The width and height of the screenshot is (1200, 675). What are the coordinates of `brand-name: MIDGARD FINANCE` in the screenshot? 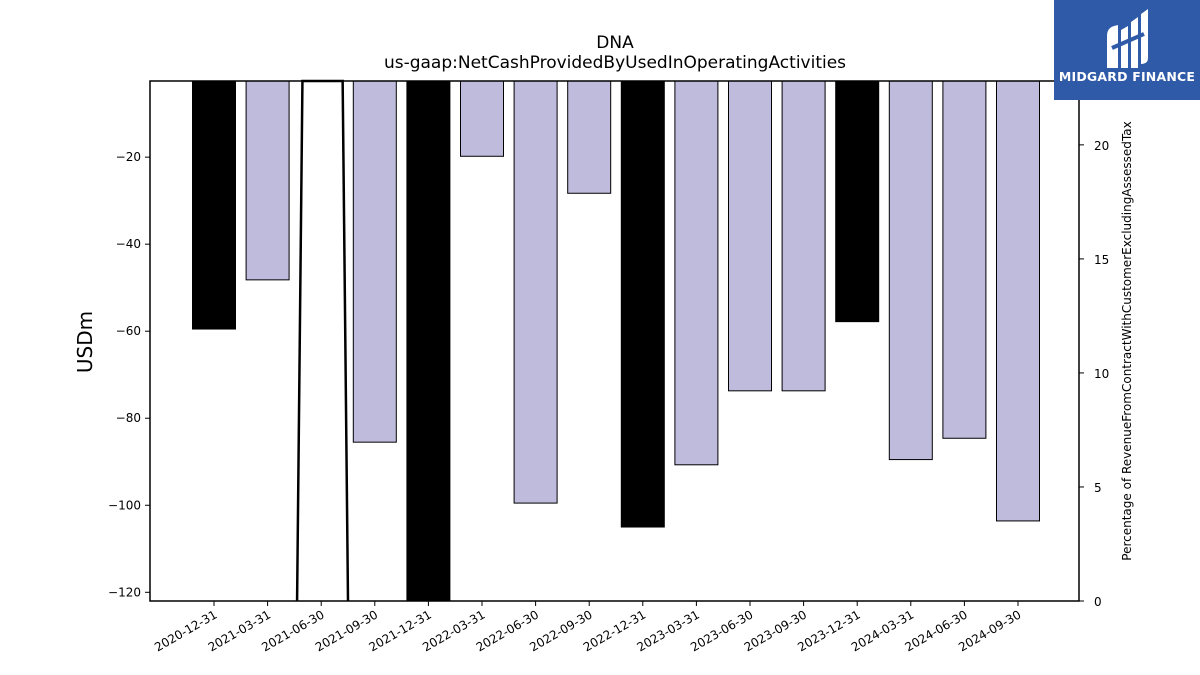 It's located at (1127, 76).